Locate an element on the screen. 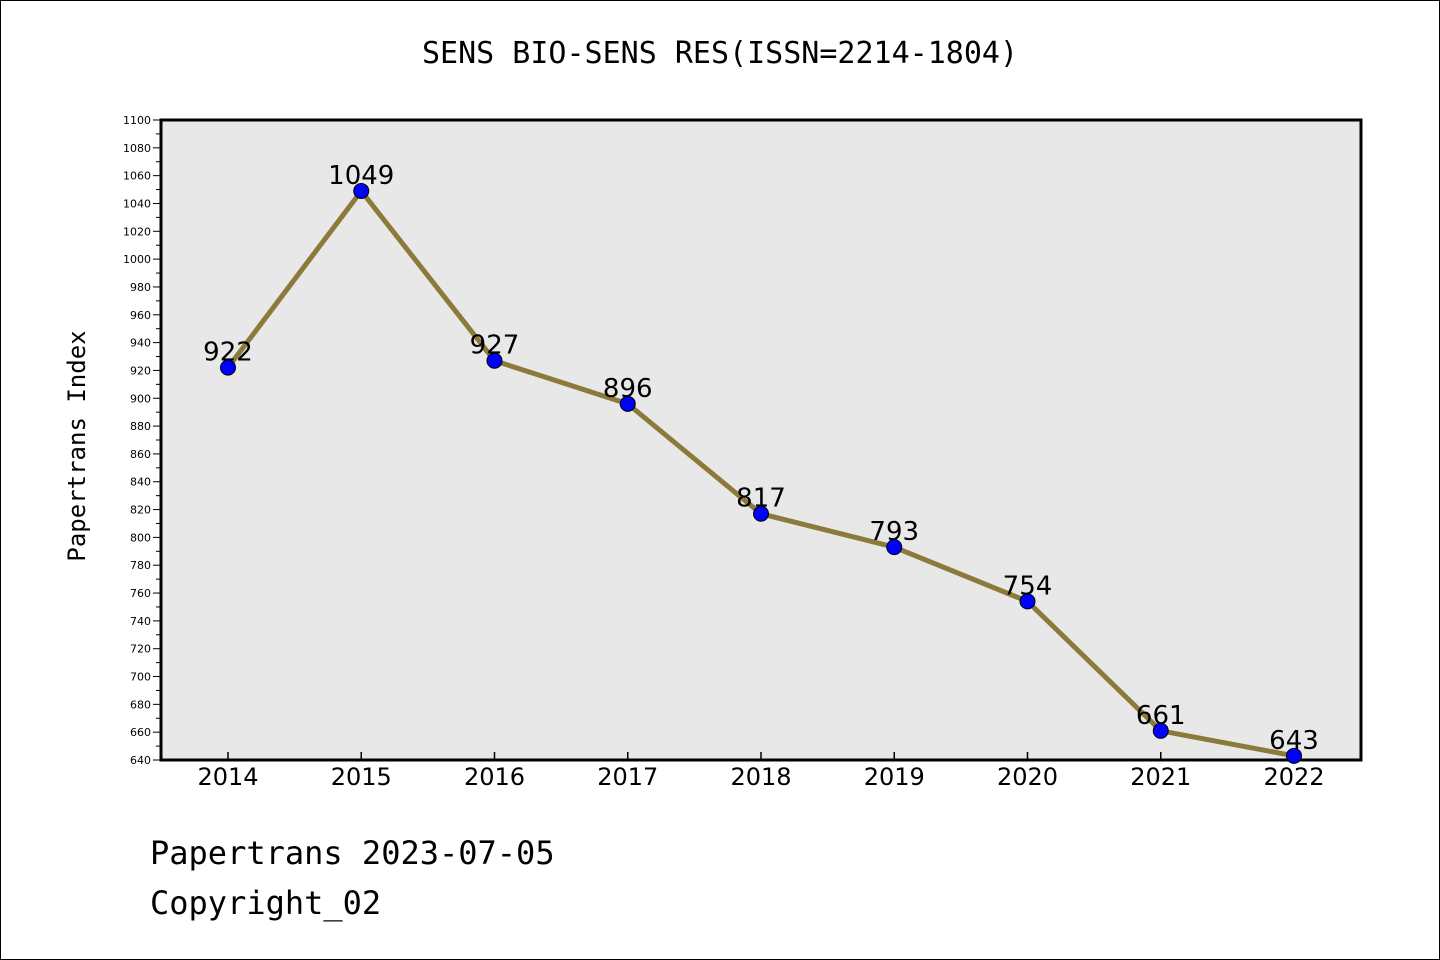 This screenshot has height=960, width=1440. x-axis: 2014 2015 2016 2017 2018 2019 2020 2021 2022 is located at coordinates (761, 771).